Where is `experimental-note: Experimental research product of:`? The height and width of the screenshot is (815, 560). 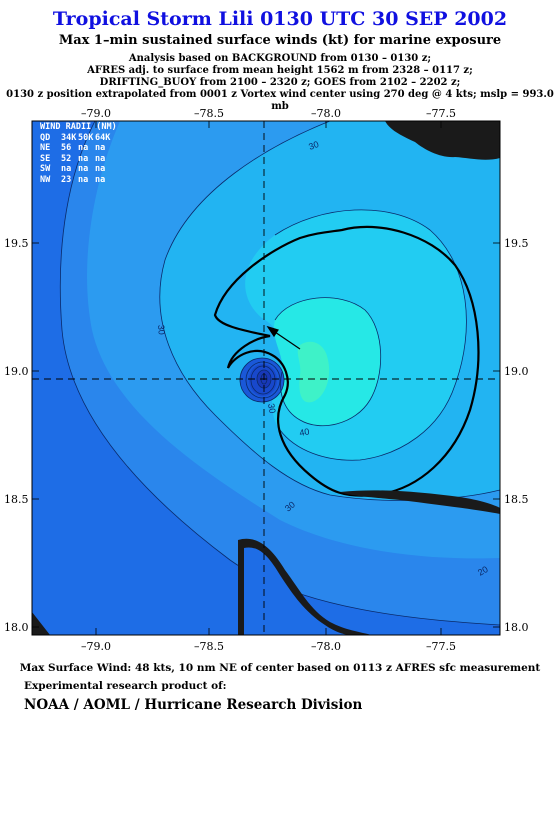 experimental-note: Experimental research product of: is located at coordinates (125, 686).